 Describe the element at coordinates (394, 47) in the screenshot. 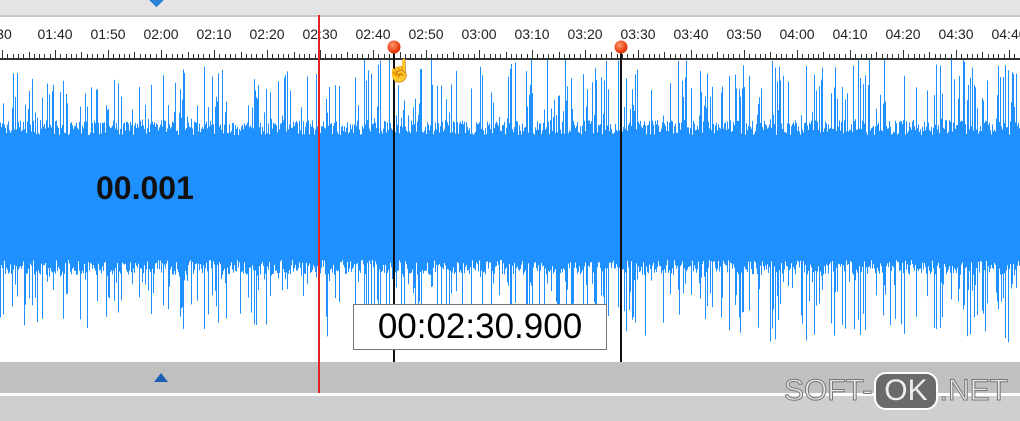

I see `marker-handle-start` at that location.